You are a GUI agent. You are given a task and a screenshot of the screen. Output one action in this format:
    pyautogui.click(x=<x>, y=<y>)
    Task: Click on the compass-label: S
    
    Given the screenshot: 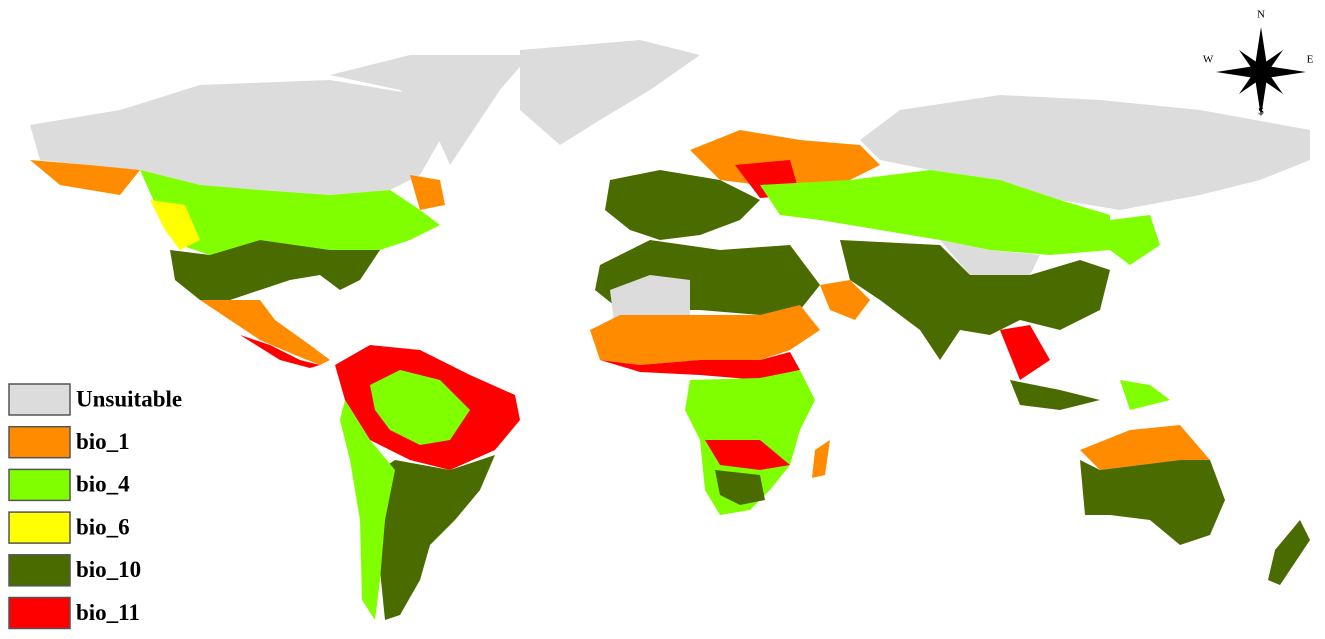 What is the action you would take?
    pyautogui.click(x=1261, y=112)
    